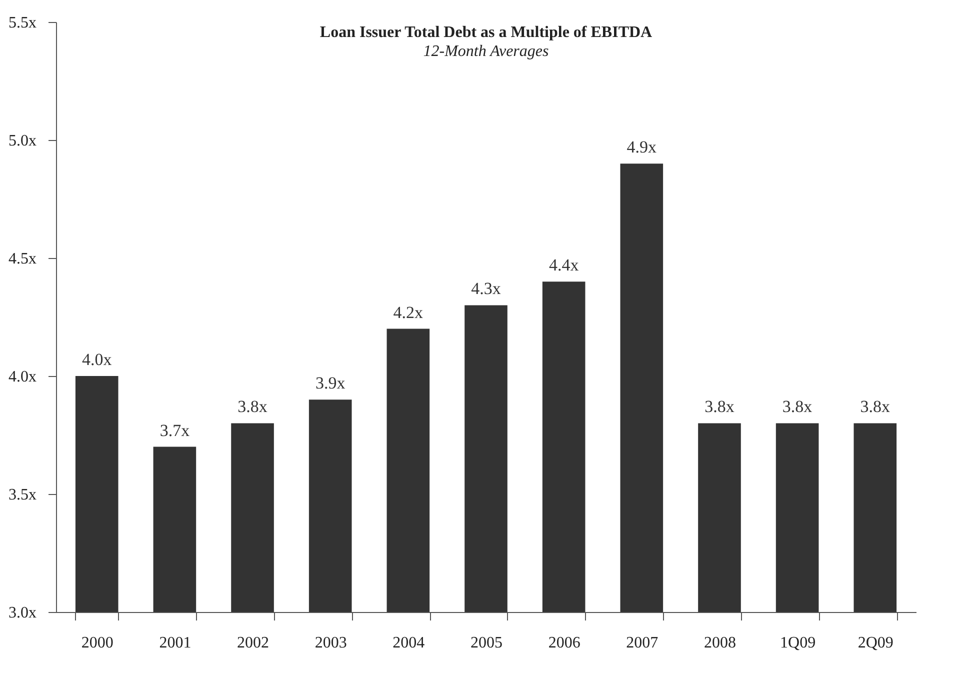 Image resolution: width=953 pixels, height=677 pixels. What do you see at coordinates (642, 643) in the screenshot?
I see `x-tick-label: 2007` at bounding box center [642, 643].